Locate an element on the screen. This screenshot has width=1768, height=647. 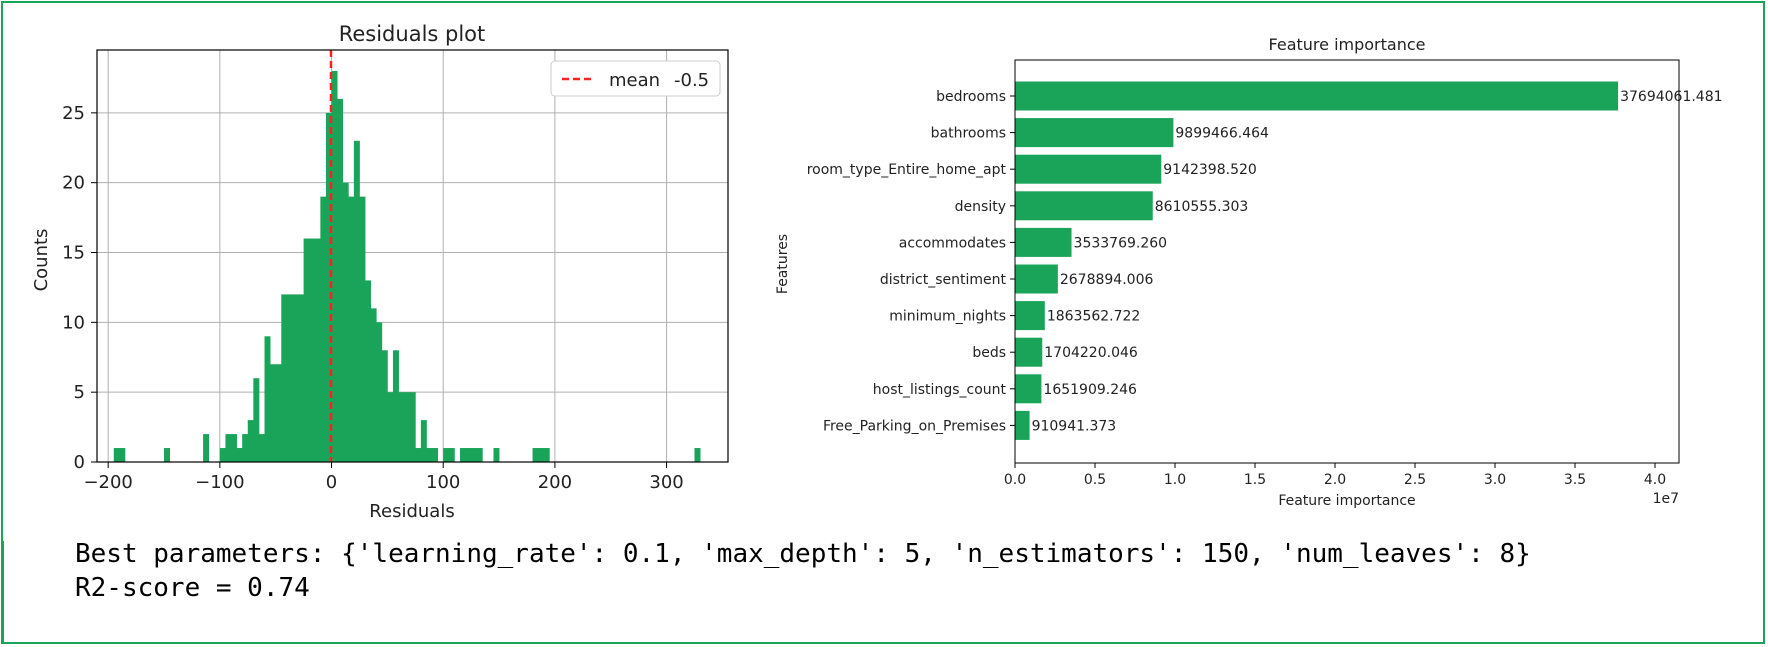
feature-label: host_listings_count is located at coordinates (940, 390).